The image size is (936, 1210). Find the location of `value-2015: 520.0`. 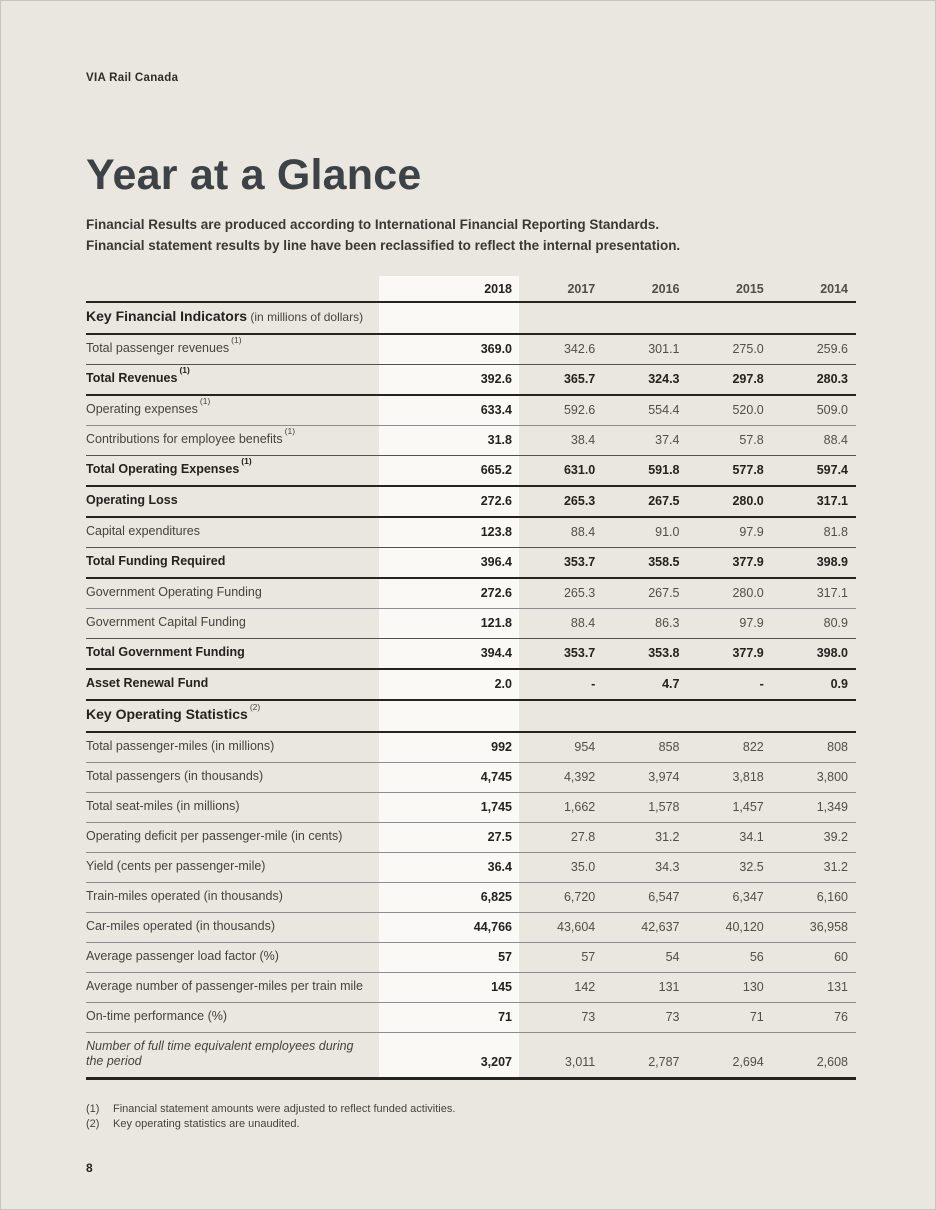

value-2015: 520.0 is located at coordinates (748, 410).